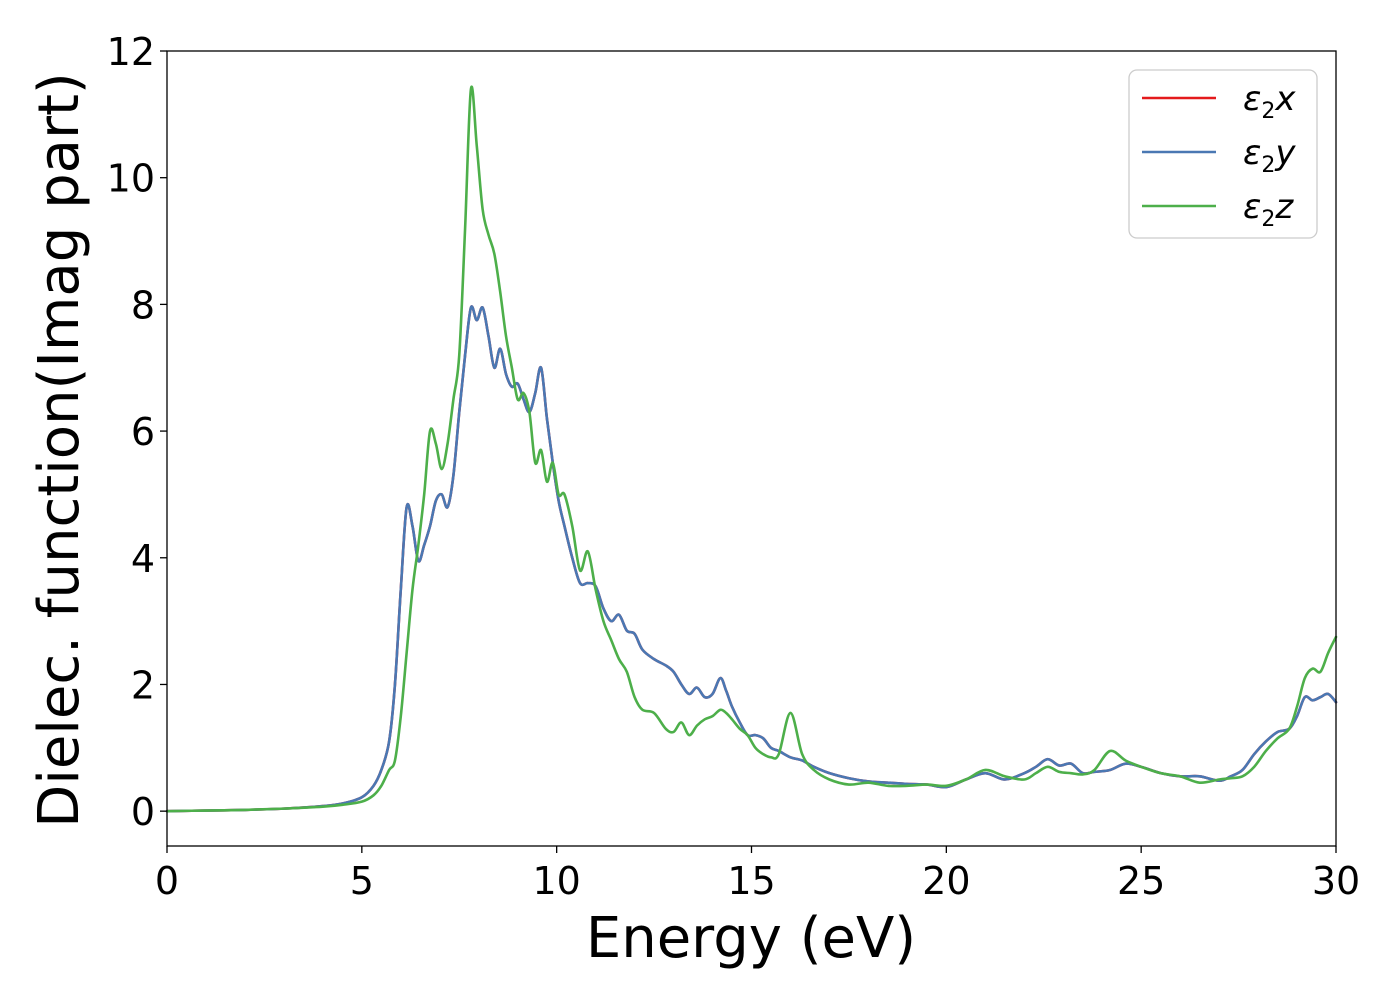  What do you see at coordinates (1268, 209) in the screenshot?
I see `legend-label-z: ε2z` at bounding box center [1268, 209].